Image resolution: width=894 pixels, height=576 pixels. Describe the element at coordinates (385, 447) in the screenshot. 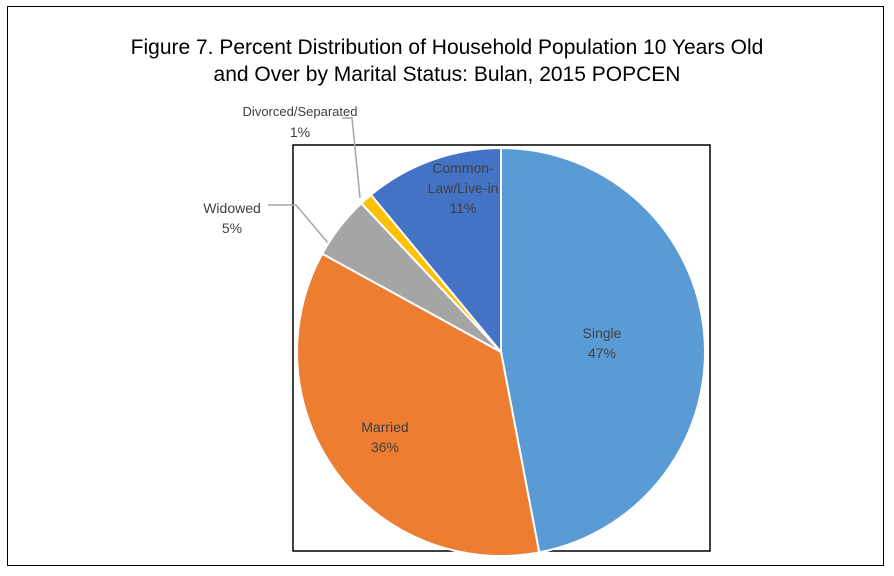

I see `slice-value: 36%` at that location.